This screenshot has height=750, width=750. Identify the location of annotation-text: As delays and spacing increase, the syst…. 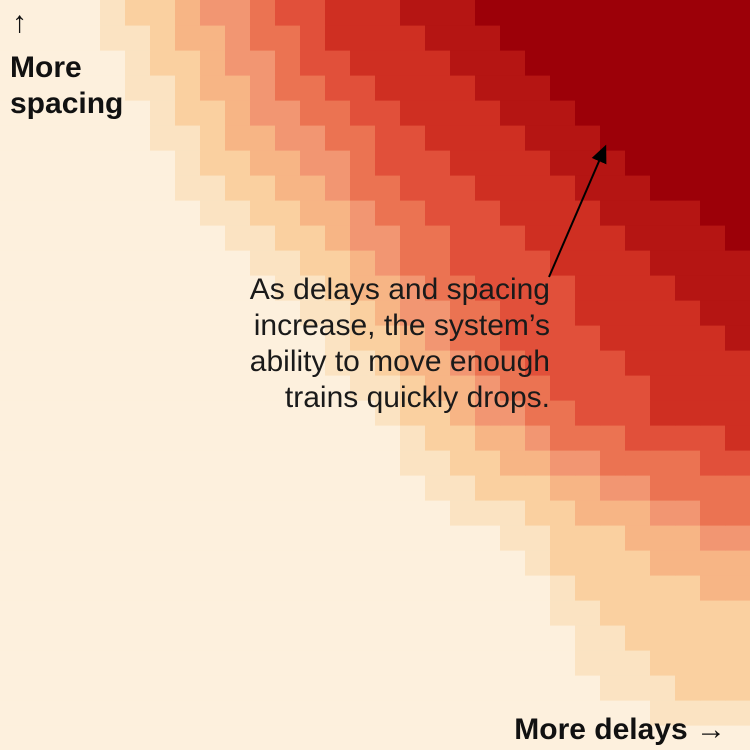
(399, 343).